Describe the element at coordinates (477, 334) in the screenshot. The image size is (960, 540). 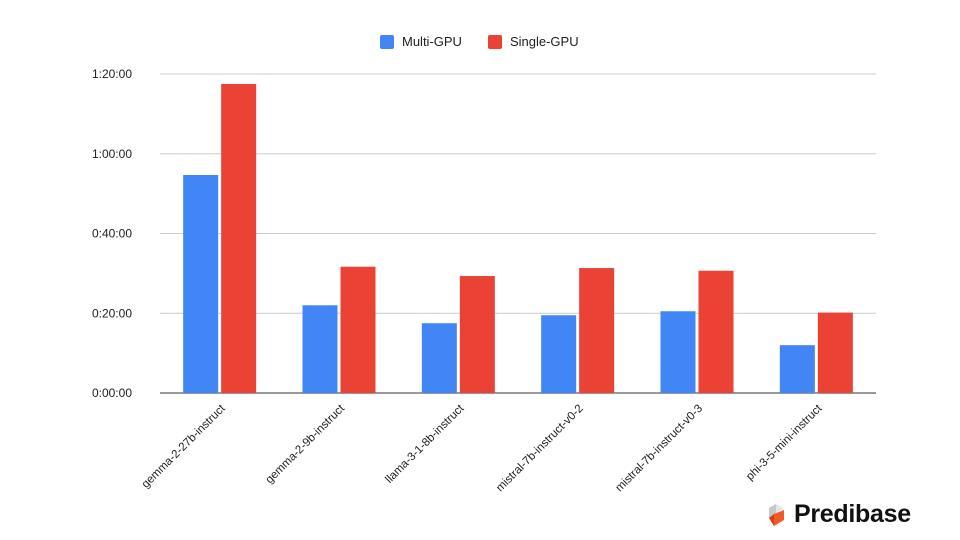
I see `bar-single-gpu-llama-3-1-8b-instruct` at that location.